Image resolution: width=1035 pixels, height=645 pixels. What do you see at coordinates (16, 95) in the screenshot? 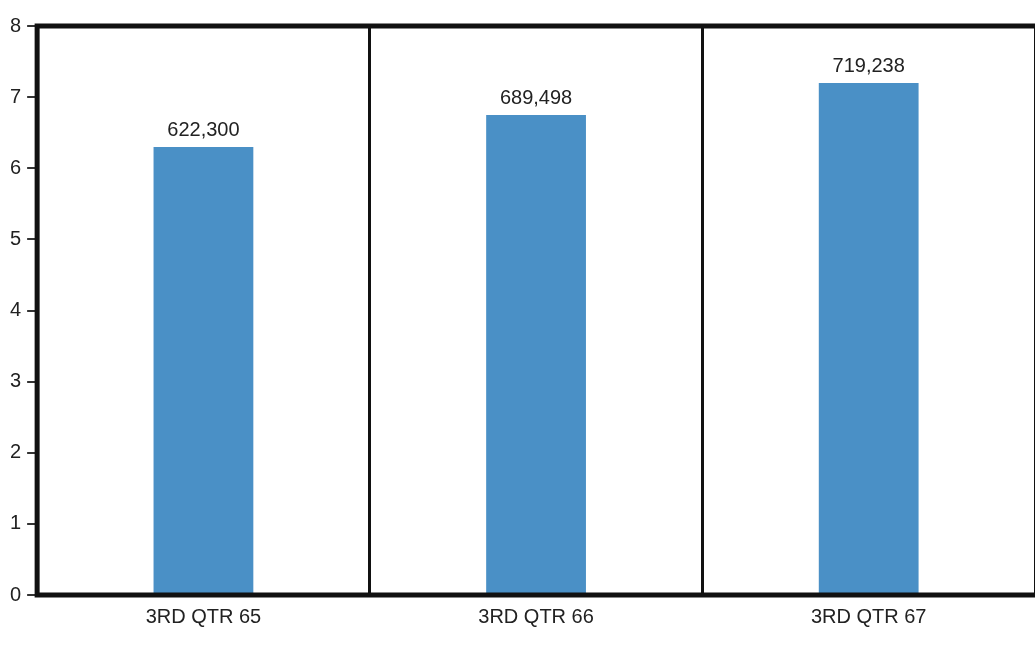
I see `y-tick-label: 7` at bounding box center [16, 95].